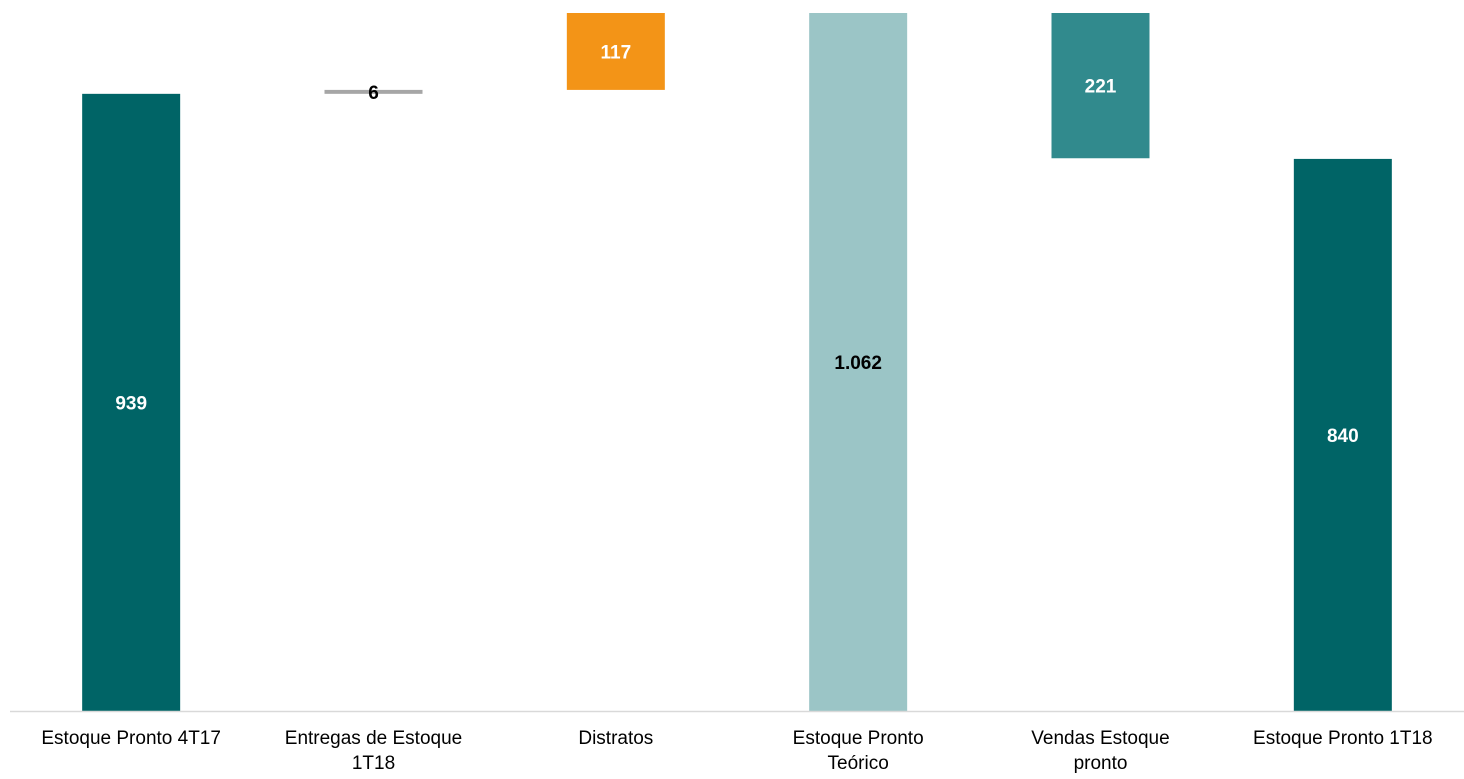 Image resolution: width=1464 pixels, height=779 pixels. What do you see at coordinates (858, 738) in the screenshot?
I see `category-label-line: Estoque Pronto` at bounding box center [858, 738].